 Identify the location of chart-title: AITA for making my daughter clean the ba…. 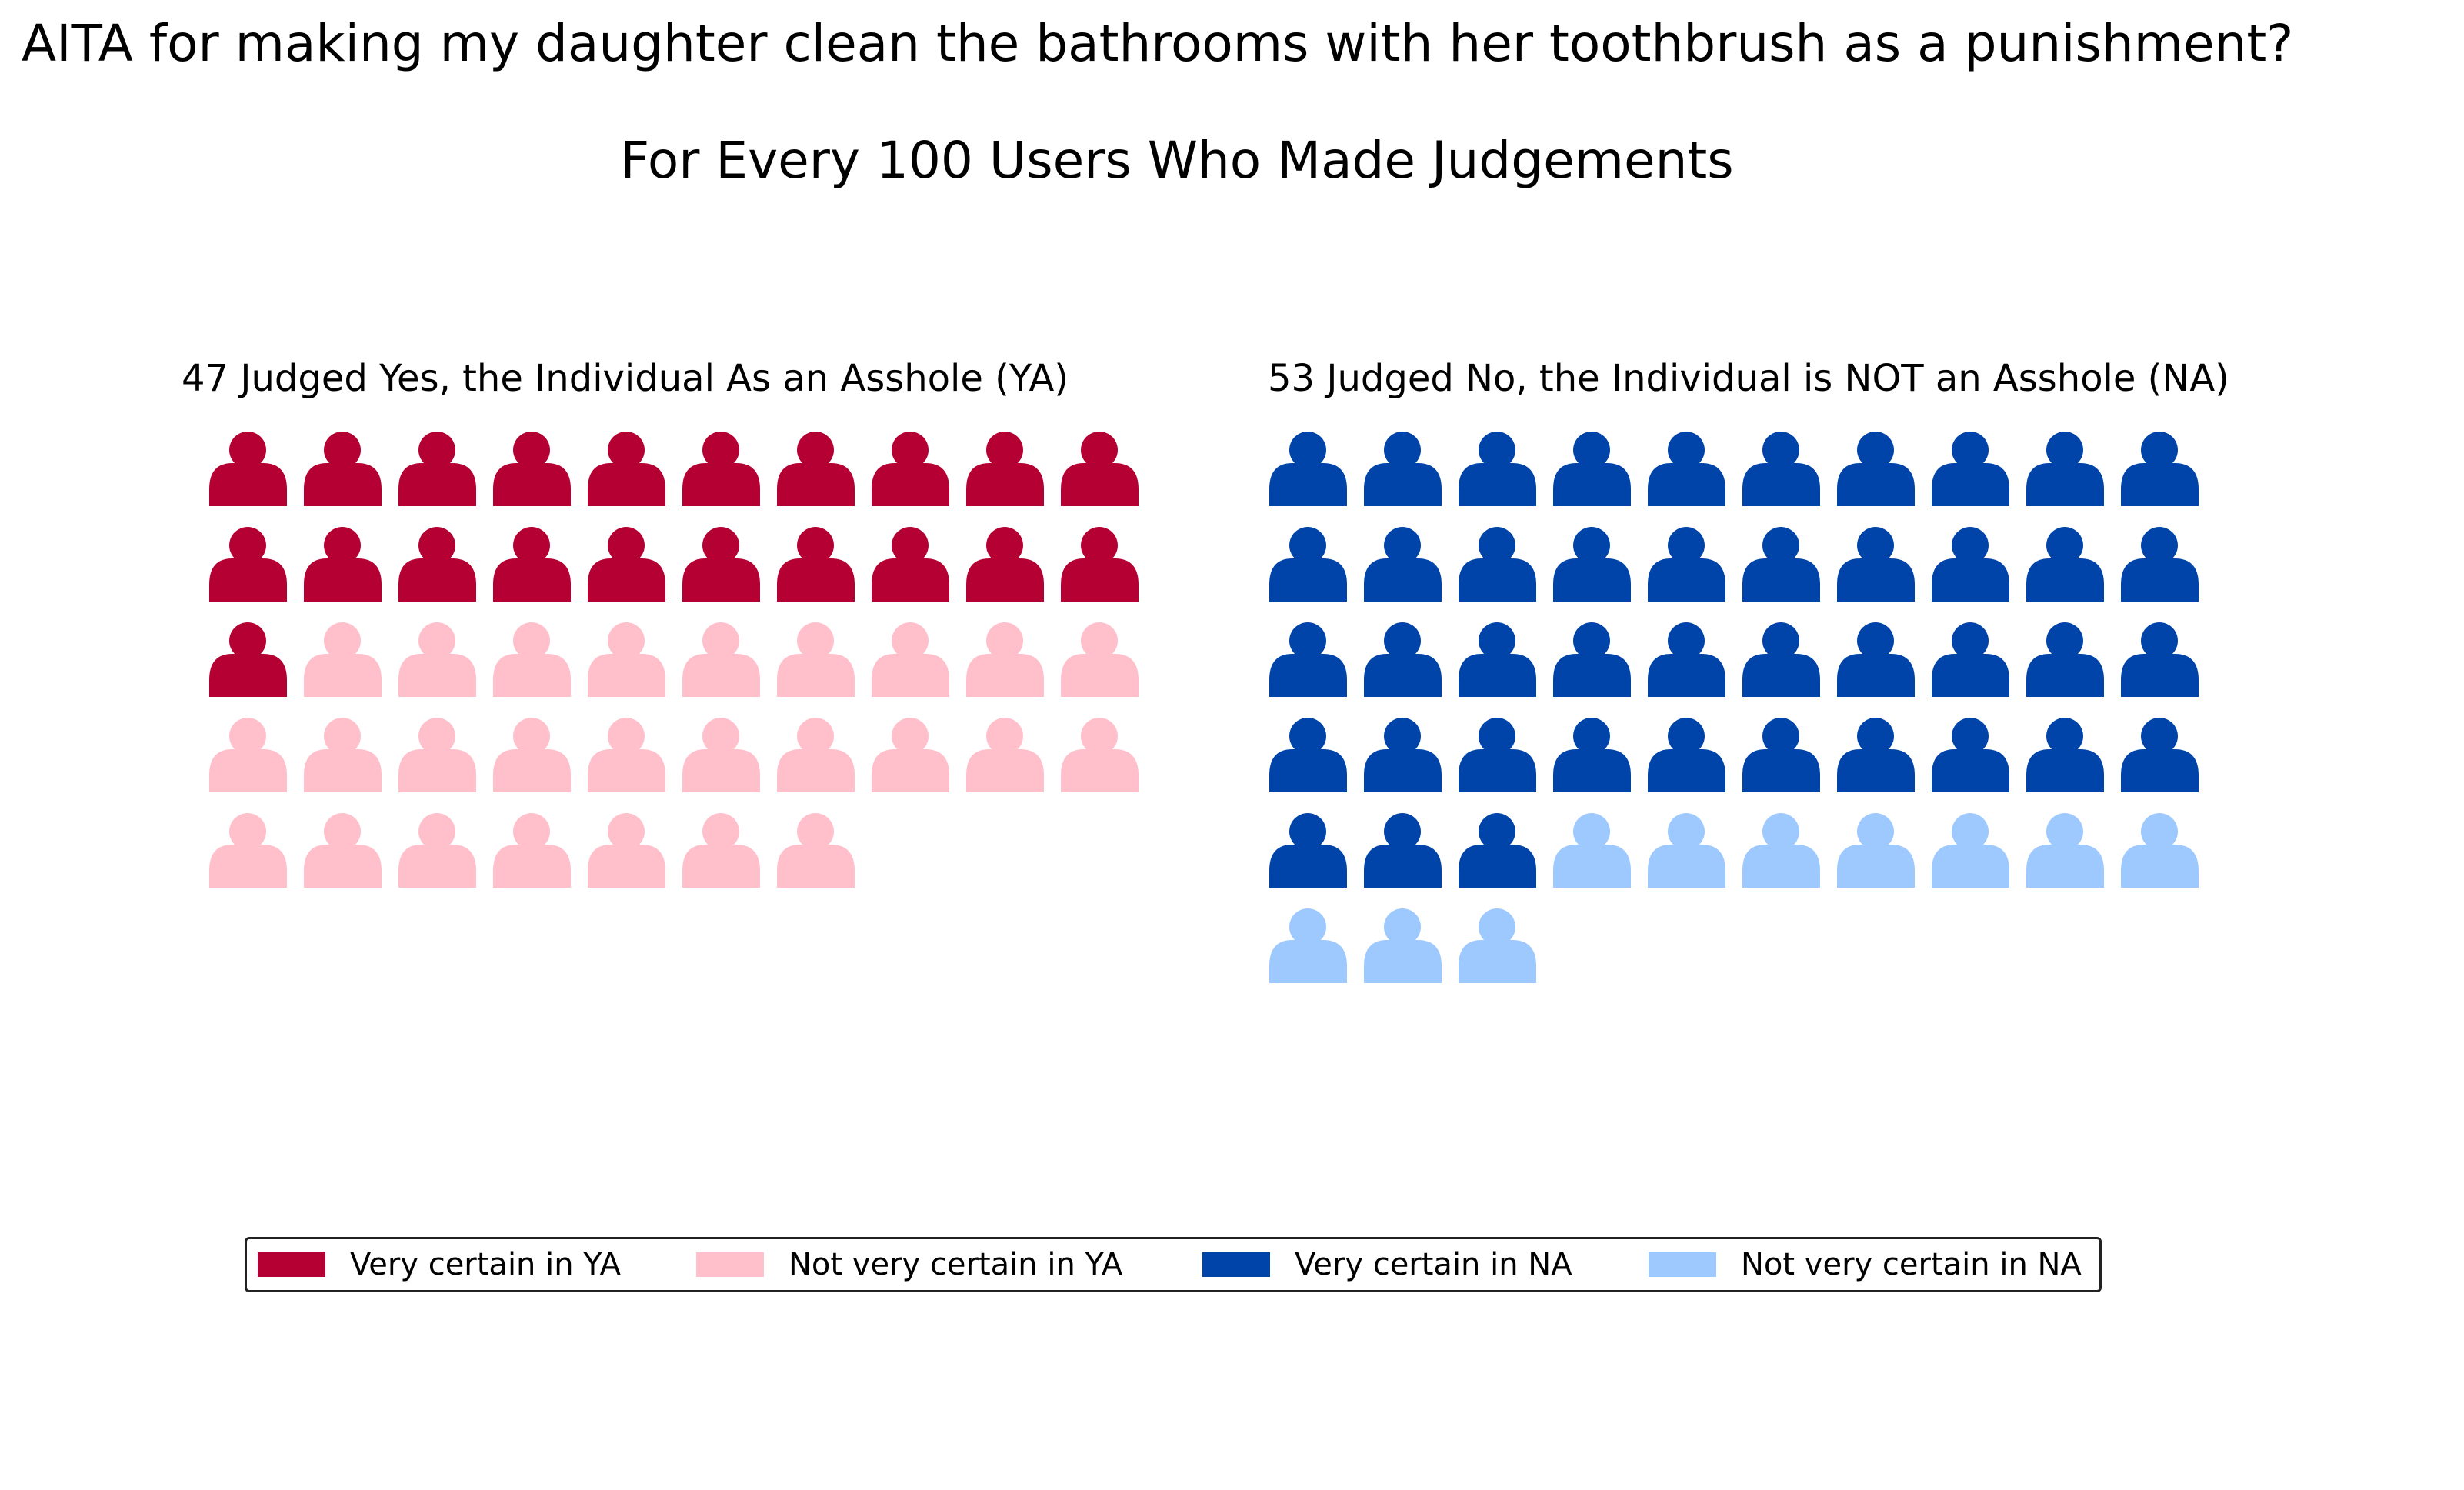
(1158, 44).